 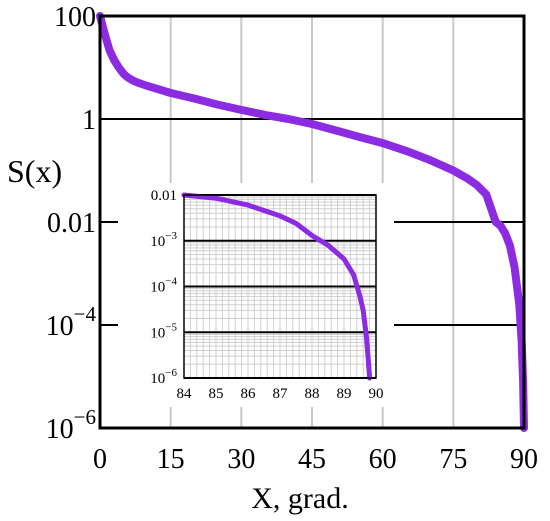 I want to click on main-y-tick-label: 100, so click(x=75, y=17).